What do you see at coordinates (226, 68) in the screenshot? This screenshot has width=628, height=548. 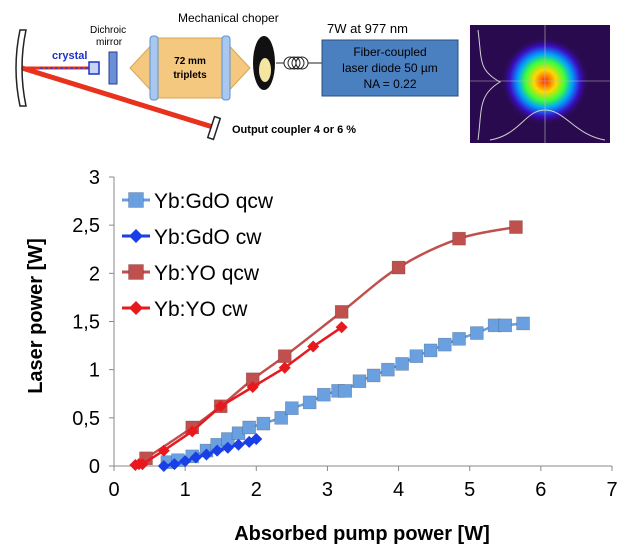 I see `triplet-lens-right-icon` at bounding box center [226, 68].